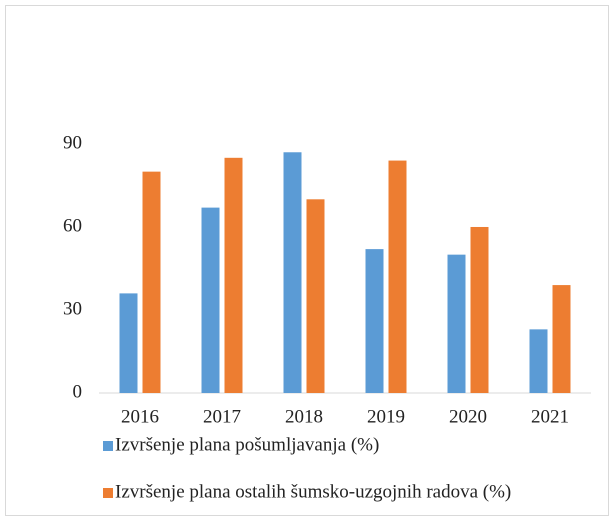  What do you see at coordinates (304, 416) in the screenshot?
I see `x-tick-label: 2018` at bounding box center [304, 416].